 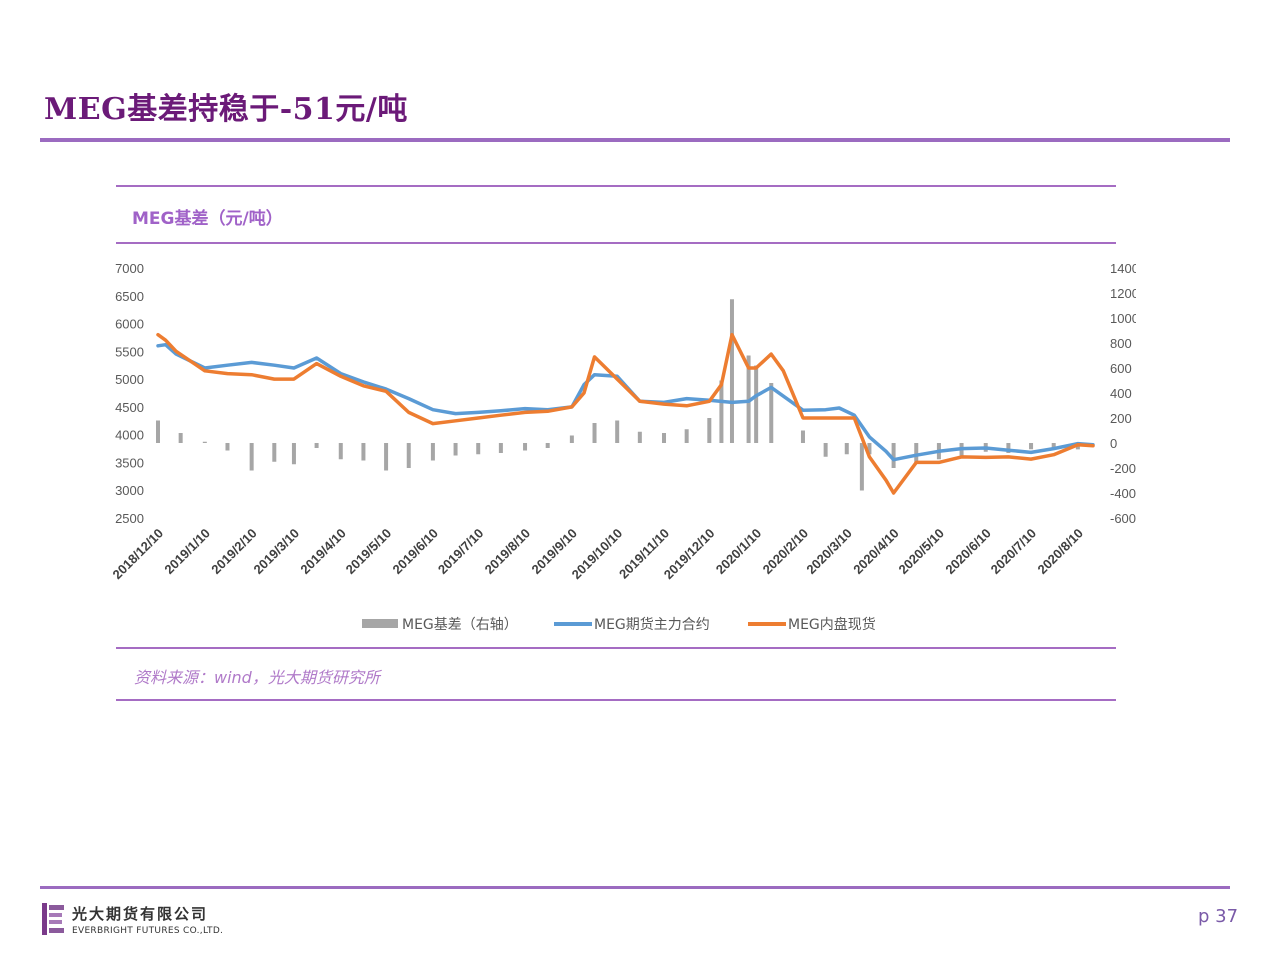 I want to click on panel-header-rule, so click(x=616, y=243).